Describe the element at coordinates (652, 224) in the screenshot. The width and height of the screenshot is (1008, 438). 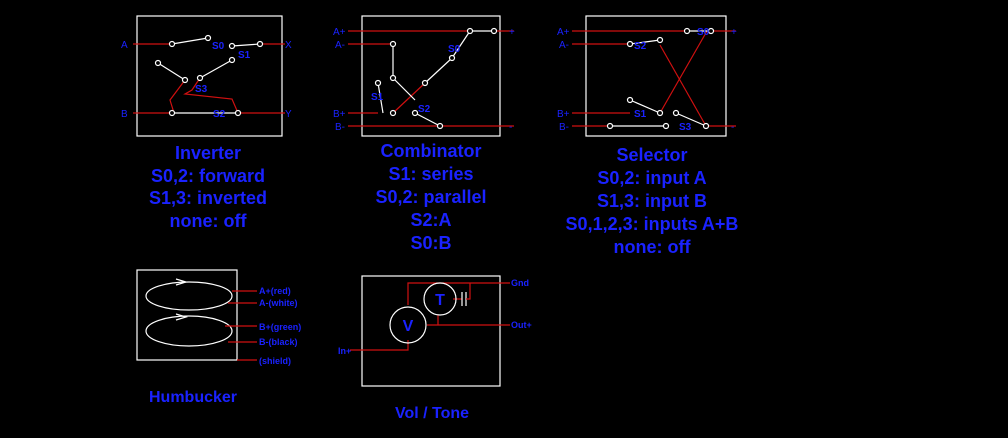
I see `selector-caption-line: S0,1,2,3: inputs A+B` at that location.